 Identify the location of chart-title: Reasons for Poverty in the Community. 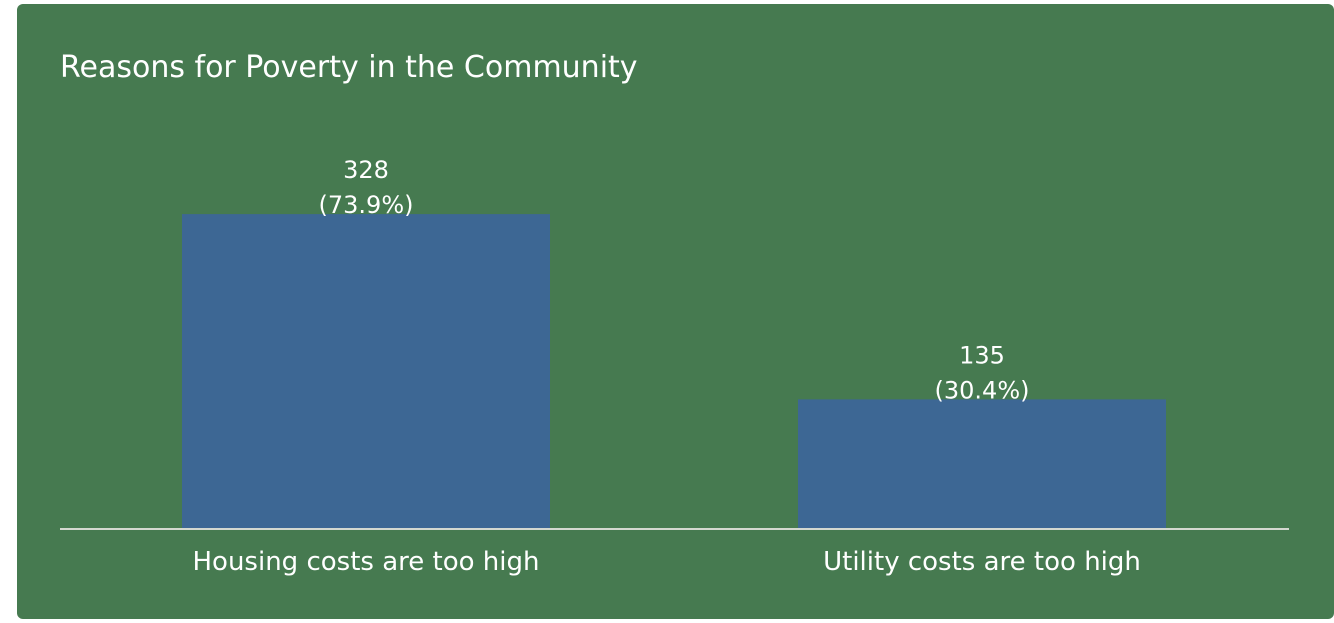
(349, 67).